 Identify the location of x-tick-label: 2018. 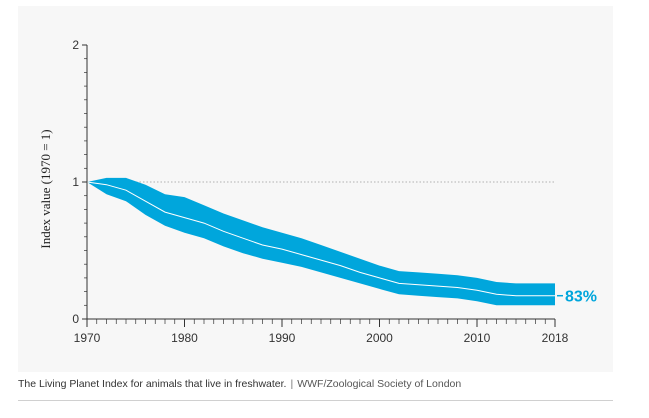
(555, 338).